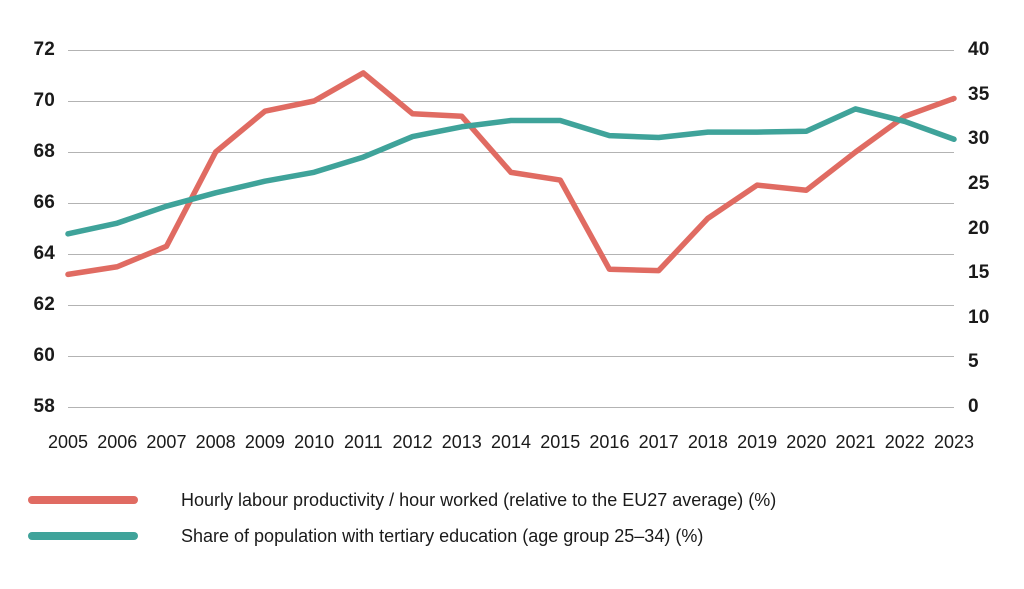 This screenshot has width=1024, height=589. Describe the element at coordinates (973, 362) in the screenshot. I see `right-axis-tick-label: 5` at that location.